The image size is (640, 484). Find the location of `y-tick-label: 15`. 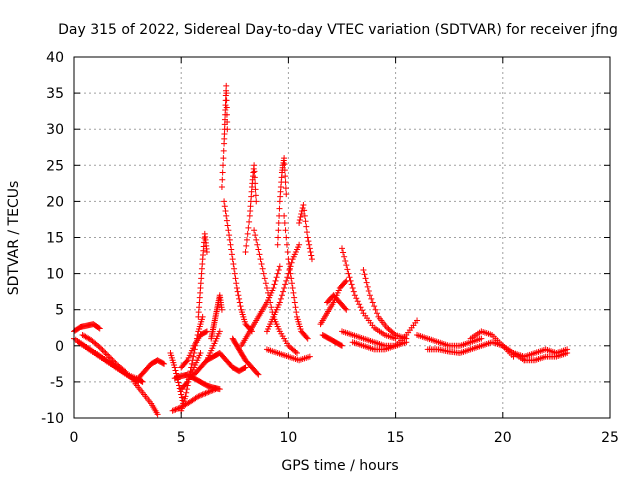

y-tick-label: 15 is located at coordinates (55, 239).